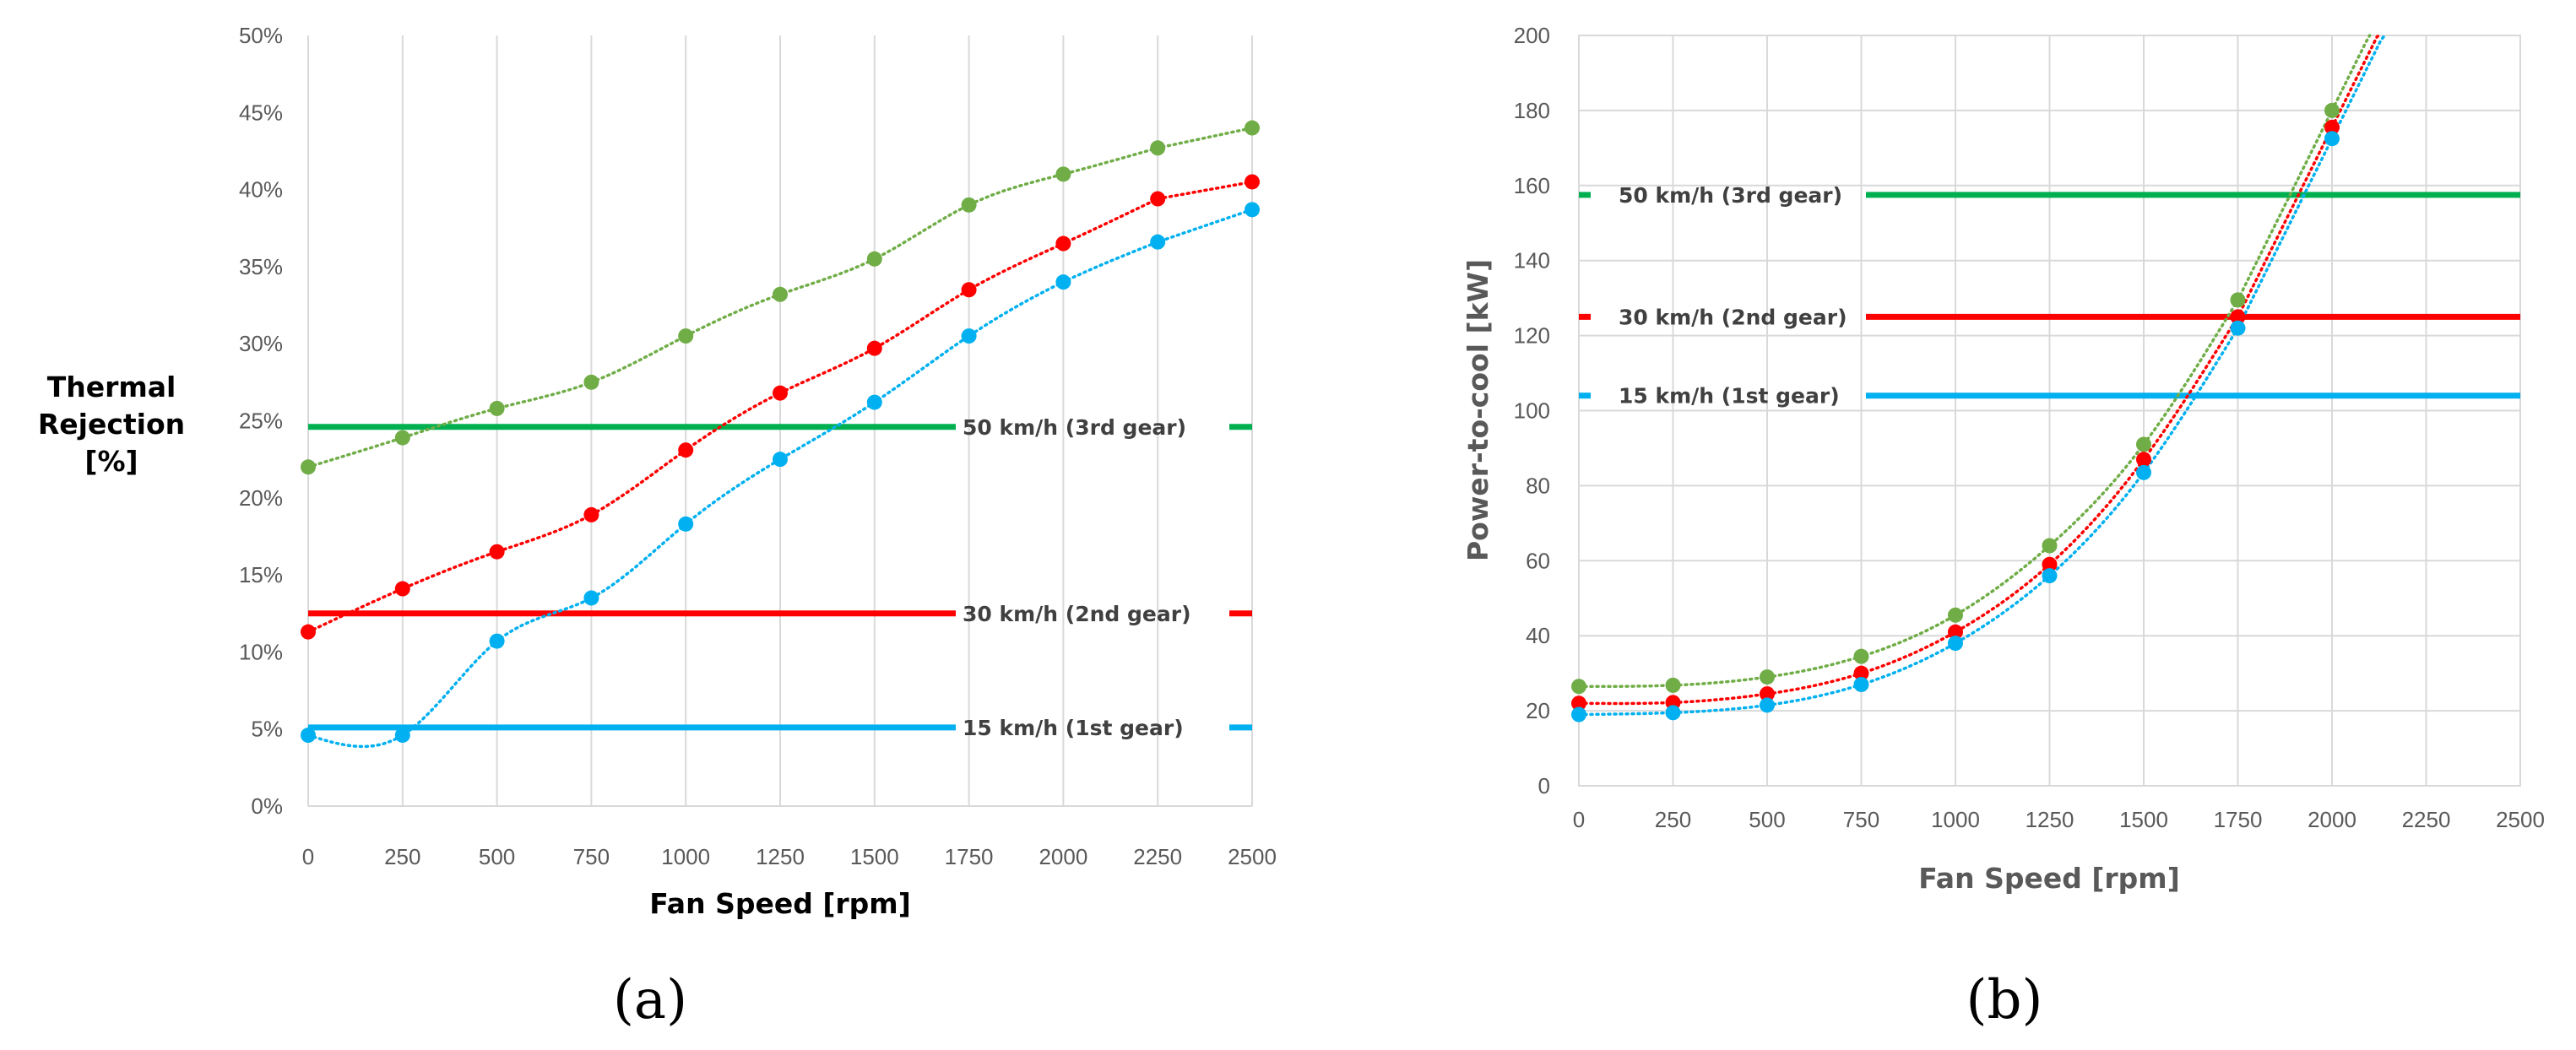 This screenshot has width=2576, height=1050. Describe the element at coordinates (261, 35) in the screenshot. I see `chart-a-y-tick-label: 50%` at that location.